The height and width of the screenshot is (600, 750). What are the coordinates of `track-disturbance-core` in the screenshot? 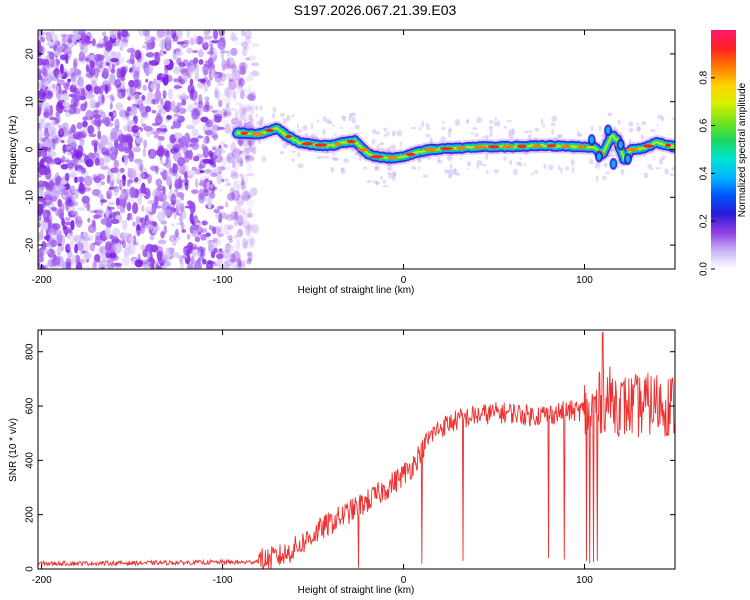 It's located at (591, 140).